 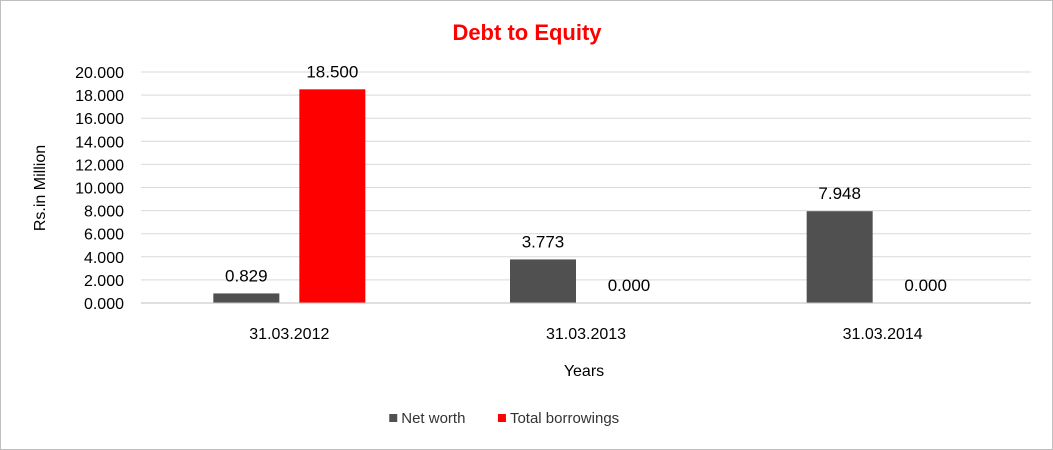 I want to click on chart-title: Debt to Equity, so click(x=527, y=32).